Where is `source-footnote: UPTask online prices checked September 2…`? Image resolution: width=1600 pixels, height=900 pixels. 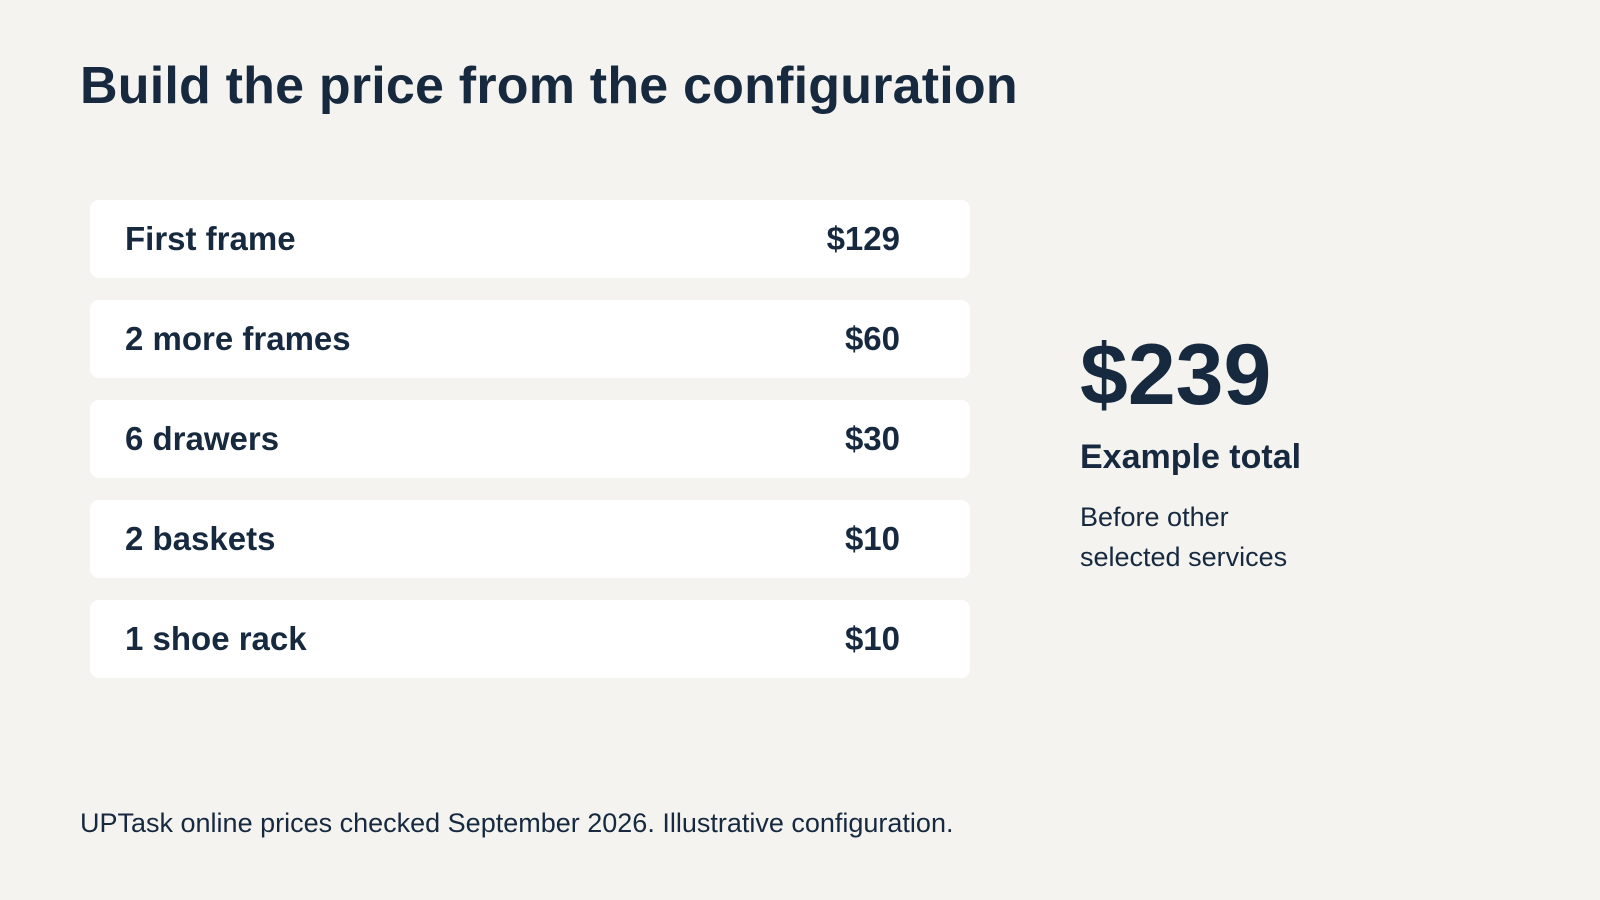 source-footnote: UPTask online prices checked September 2… is located at coordinates (517, 823).